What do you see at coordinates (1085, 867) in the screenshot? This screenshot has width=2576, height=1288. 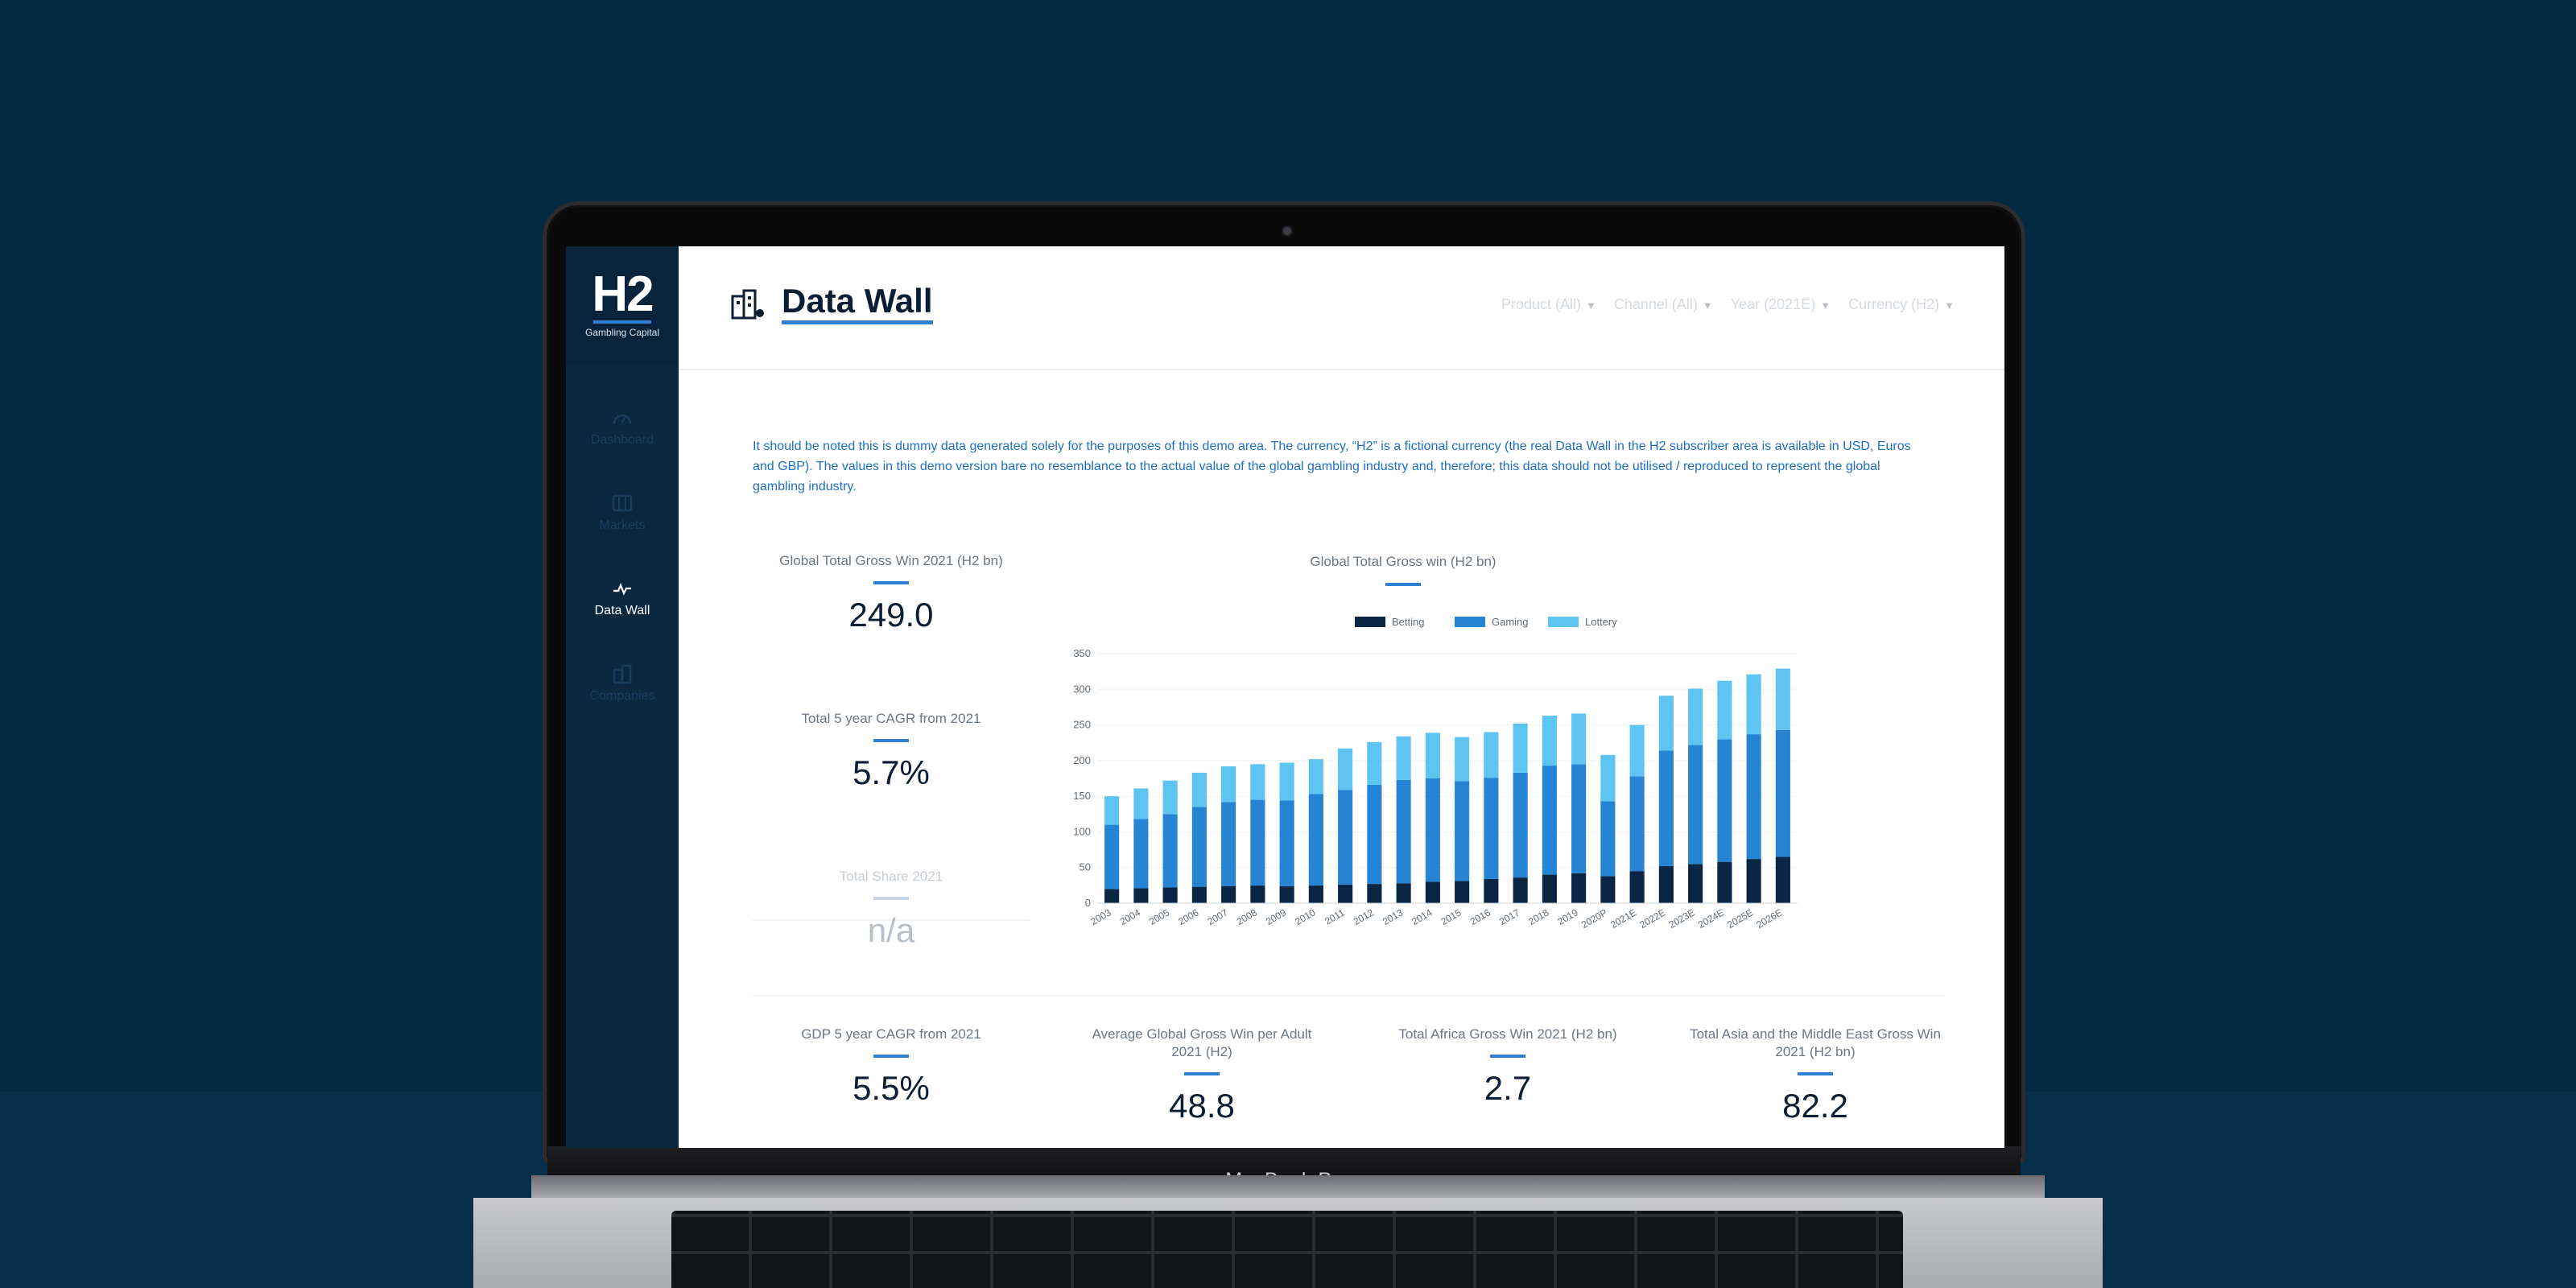 I see `y-tick-label: 50` at bounding box center [1085, 867].